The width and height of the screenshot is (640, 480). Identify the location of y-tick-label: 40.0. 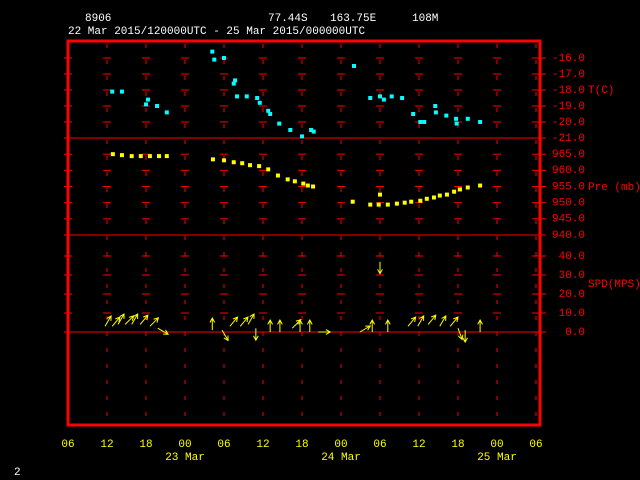
(572, 257).